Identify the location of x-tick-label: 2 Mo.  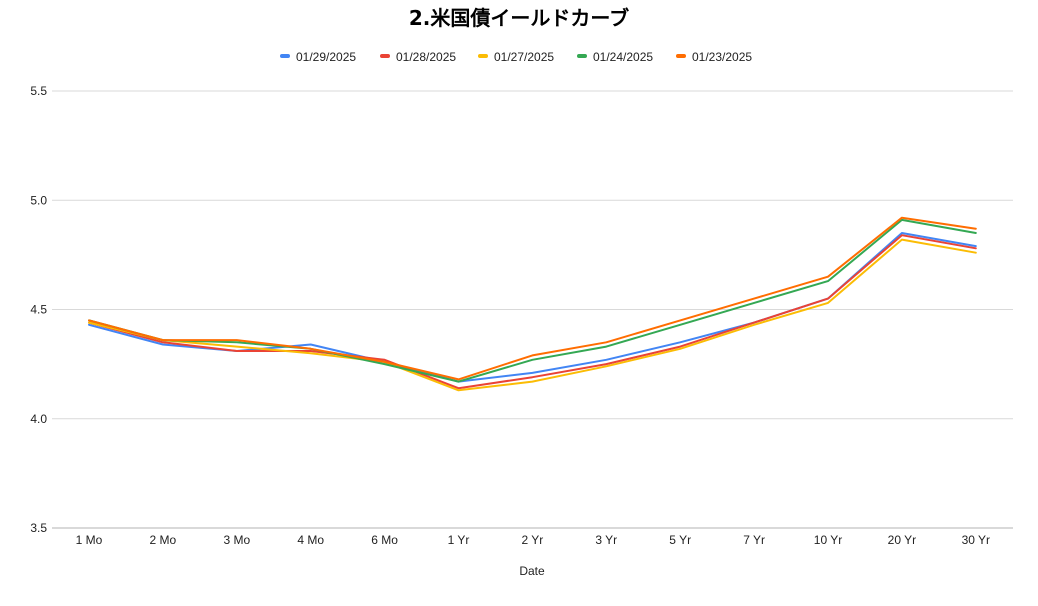
(163, 540).